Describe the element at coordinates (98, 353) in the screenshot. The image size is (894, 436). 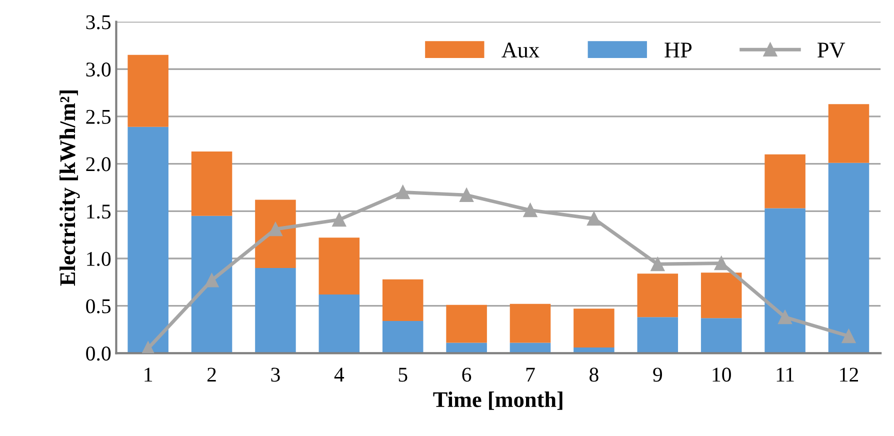
I see `y-tick-label: 0.0` at that location.